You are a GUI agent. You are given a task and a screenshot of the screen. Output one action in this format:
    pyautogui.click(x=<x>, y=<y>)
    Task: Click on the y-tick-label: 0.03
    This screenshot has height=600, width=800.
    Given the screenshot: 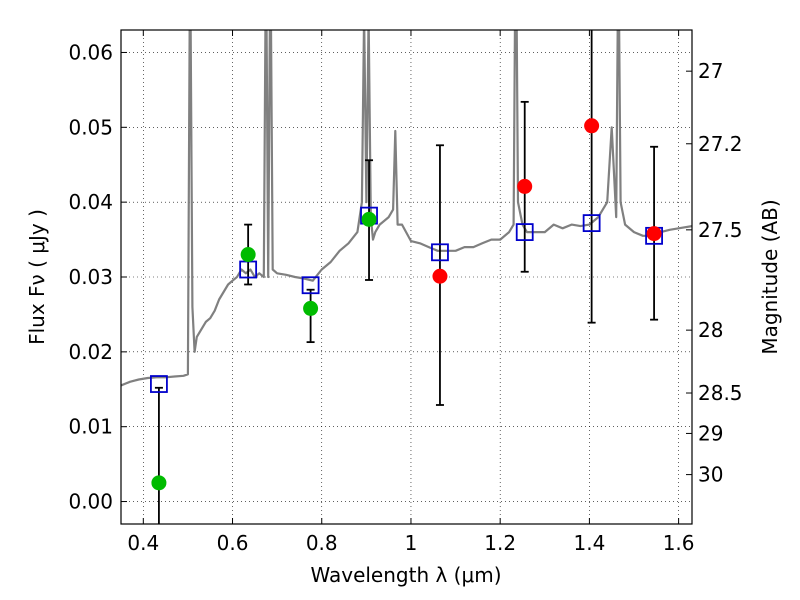 What is the action you would take?
    pyautogui.click(x=90, y=277)
    